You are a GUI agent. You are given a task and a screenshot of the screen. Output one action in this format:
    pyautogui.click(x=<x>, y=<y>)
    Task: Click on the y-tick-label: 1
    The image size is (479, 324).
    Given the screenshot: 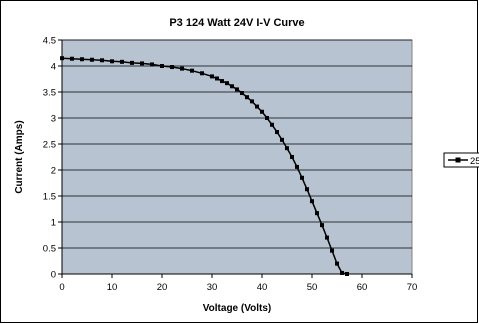 What is the action you would take?
    pyautogui.click(x=53, y=223)
    